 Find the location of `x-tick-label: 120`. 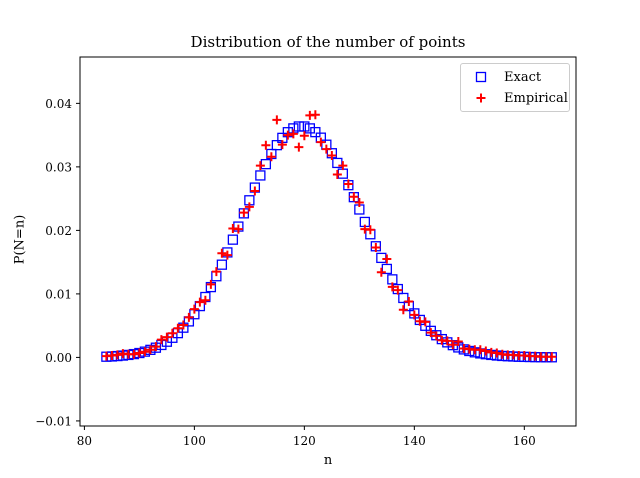

x-tick-label: 120 is located at coordinates (304, 441).